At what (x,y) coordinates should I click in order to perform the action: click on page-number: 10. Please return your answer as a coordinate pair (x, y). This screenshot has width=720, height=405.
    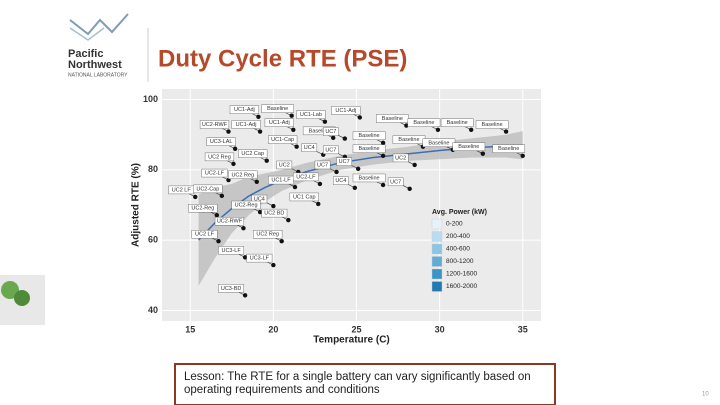
    Looking at the image, I should click on (705, 395).